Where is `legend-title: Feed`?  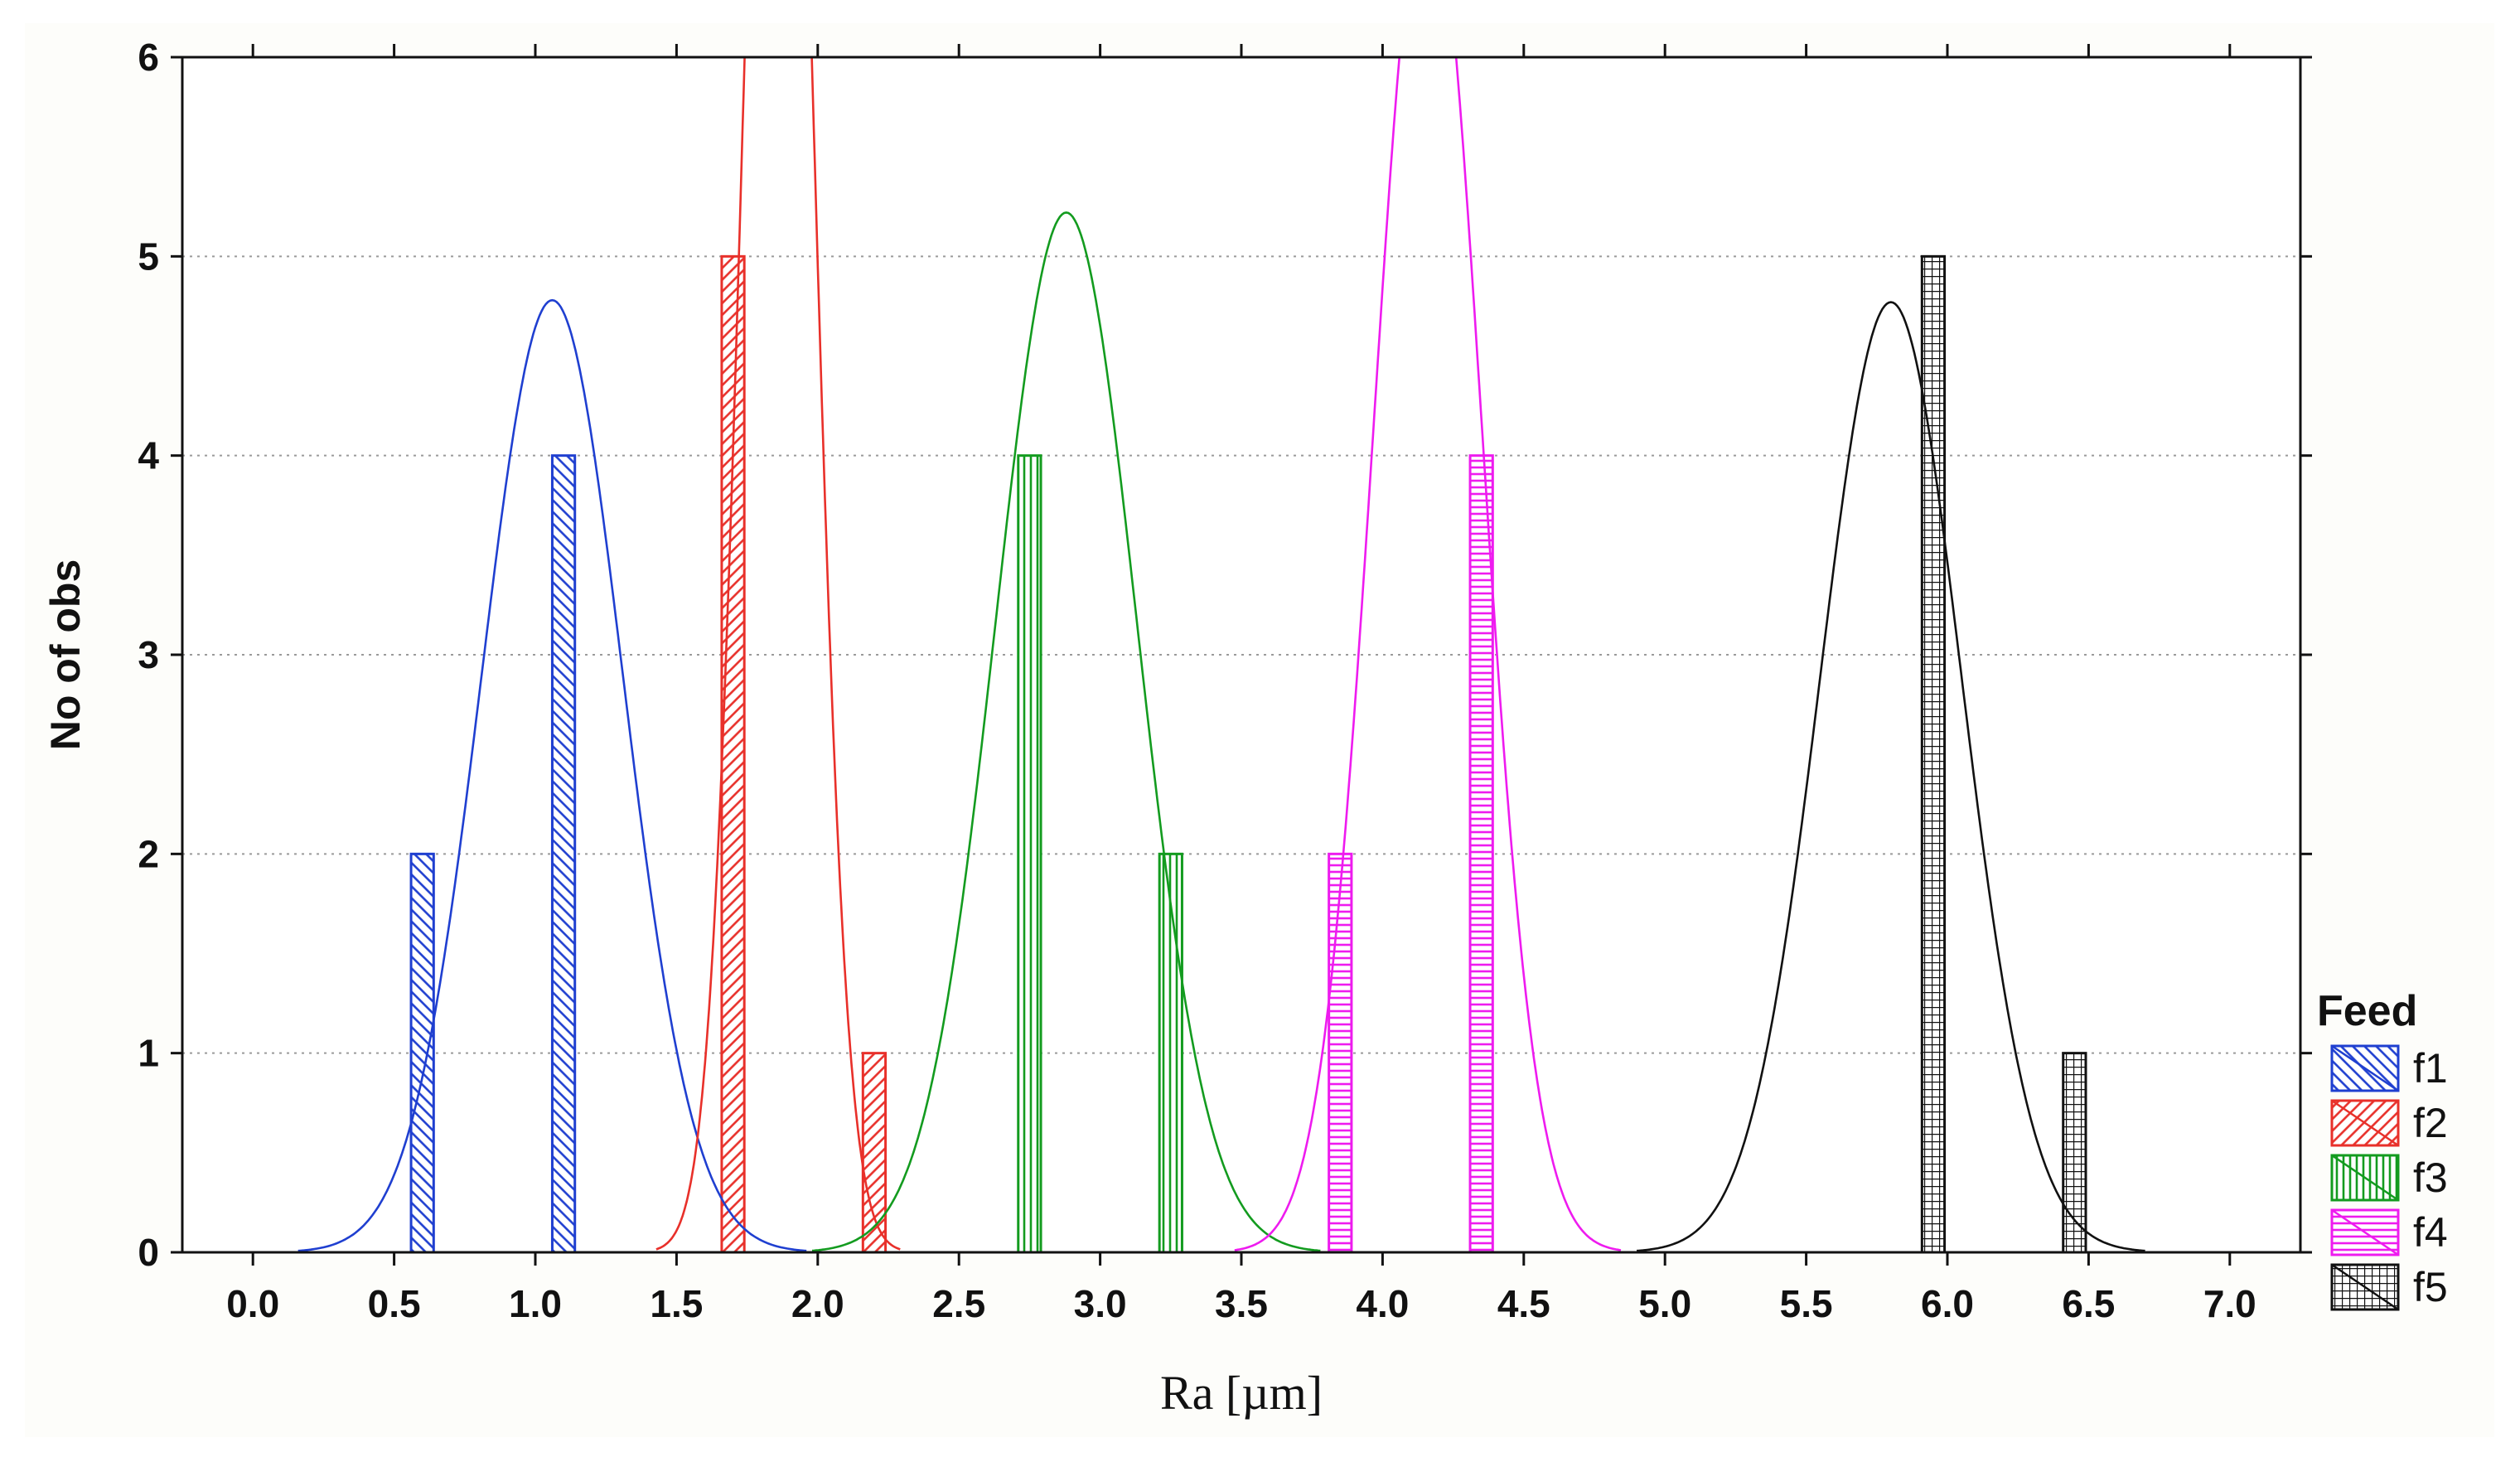 legend-title: Feed is located at coordinates (2367, 1011).